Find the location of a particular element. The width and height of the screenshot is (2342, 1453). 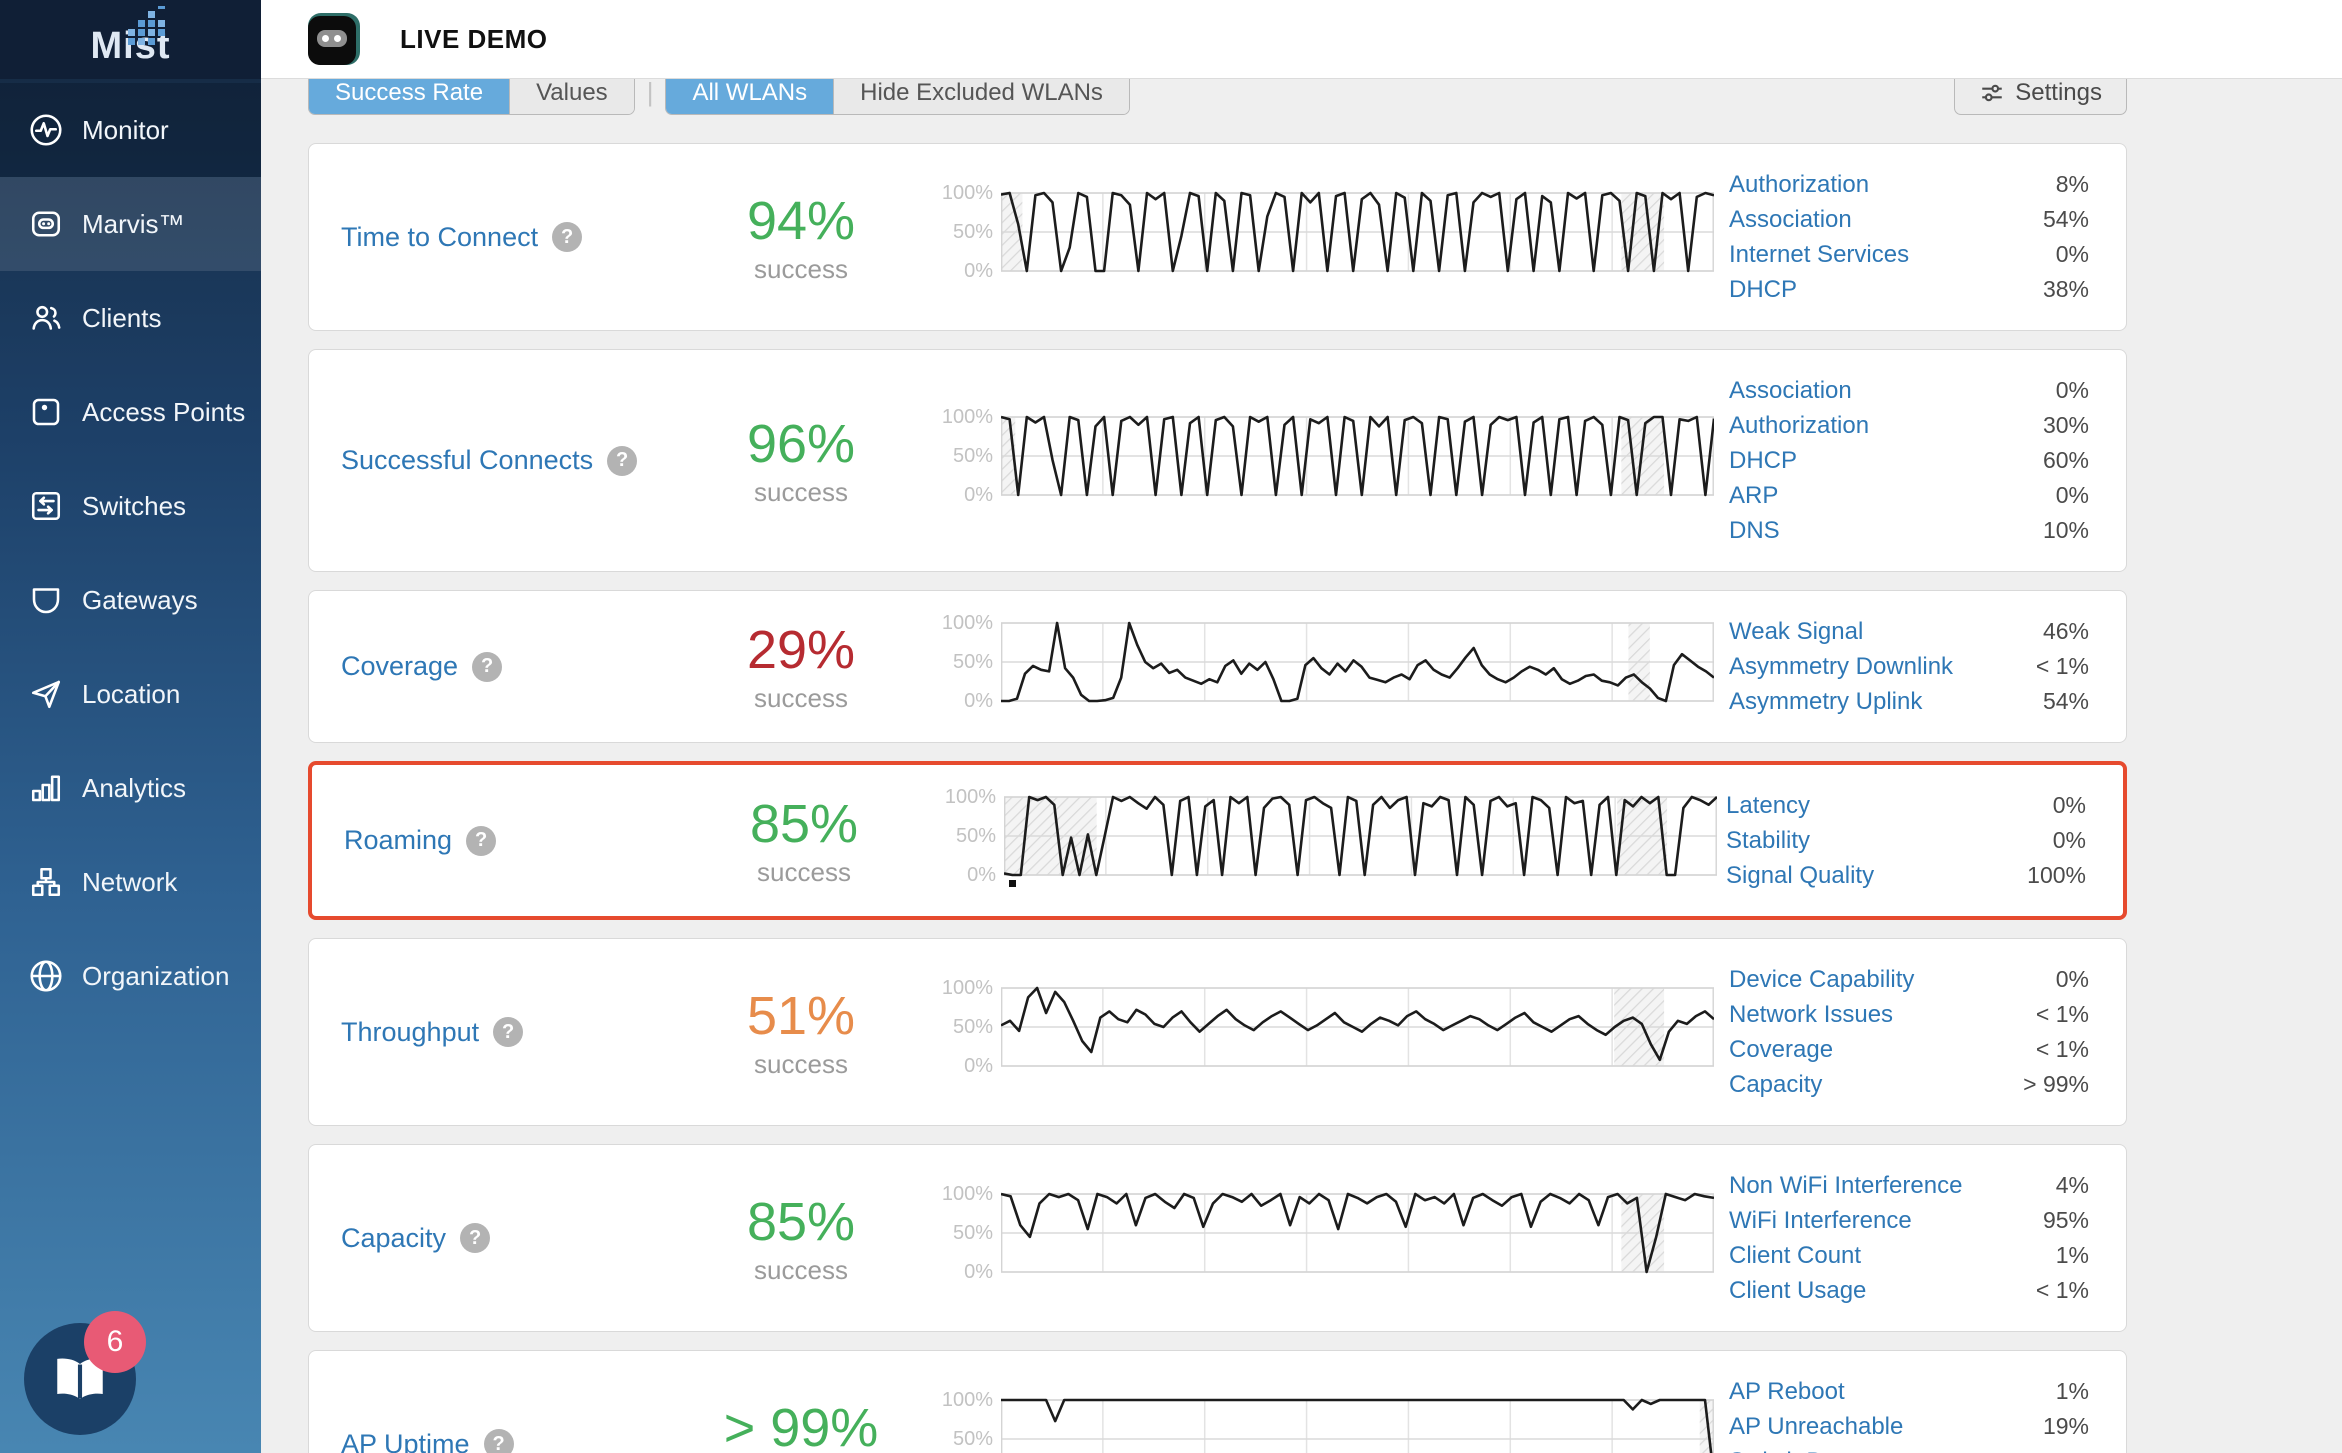

classifier-name-link: Non WiFi Interference is located at coordinates (1846, 1185).